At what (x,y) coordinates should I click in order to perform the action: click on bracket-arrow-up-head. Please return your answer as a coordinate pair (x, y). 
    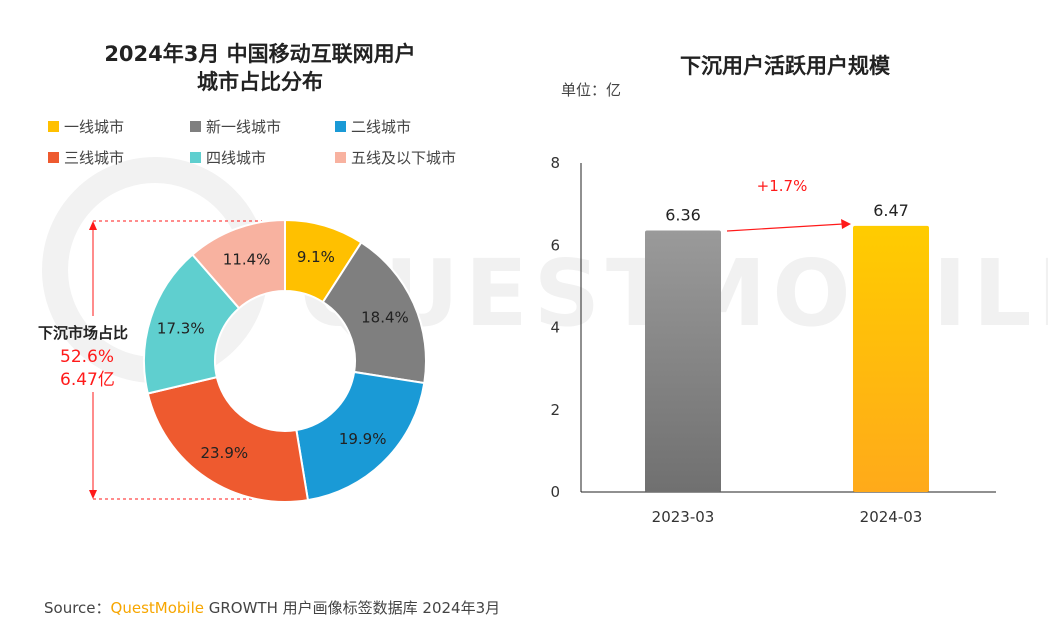
    Looking at the image, I should click on (93, 225).